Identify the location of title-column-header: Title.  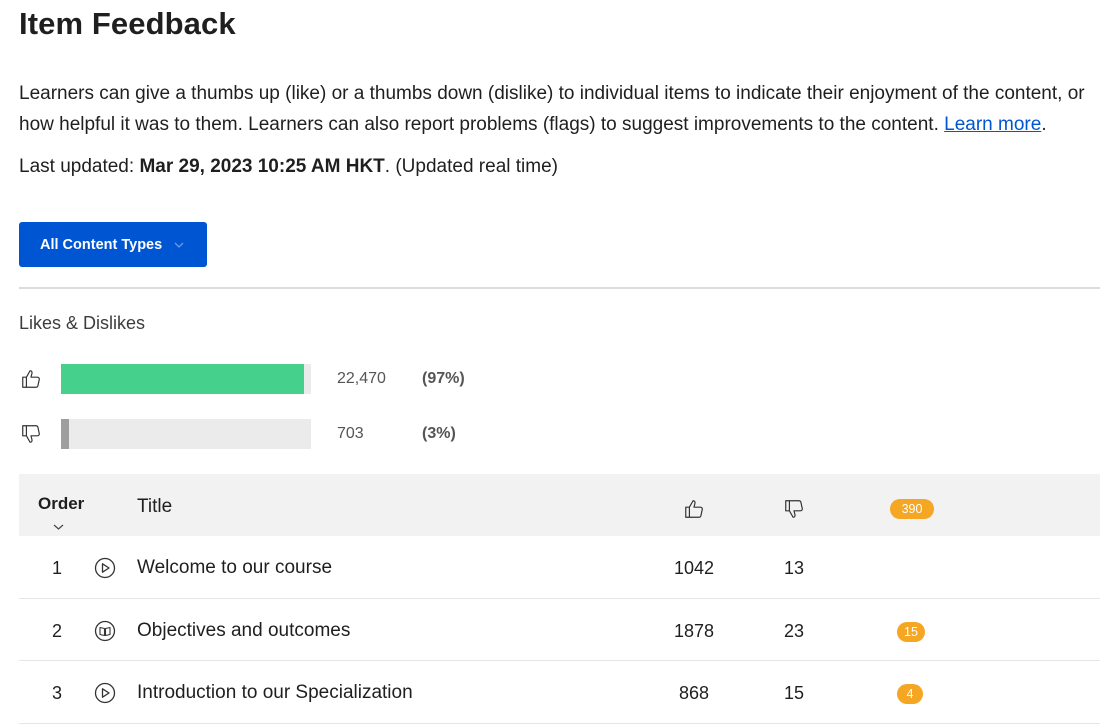
(155, 506).